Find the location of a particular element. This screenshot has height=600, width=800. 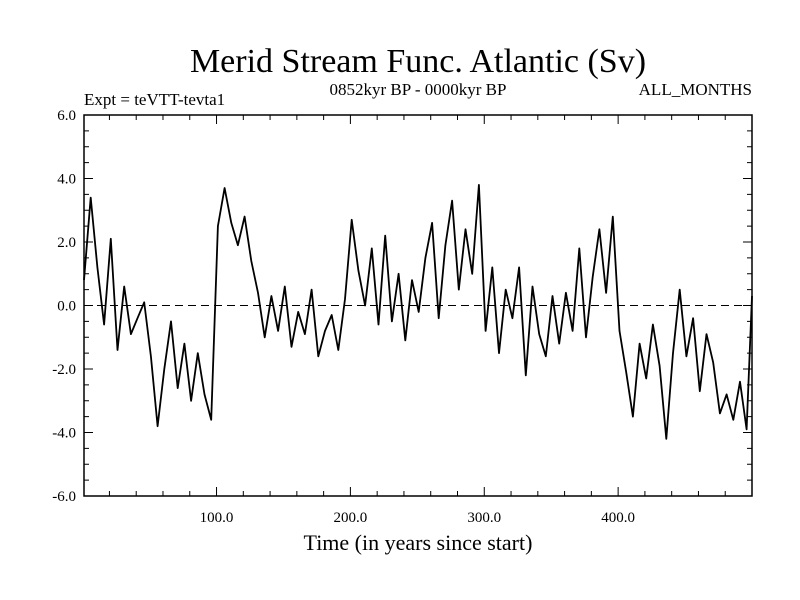

x-tick-label: 200.0 is located at coordinates (351, 518).